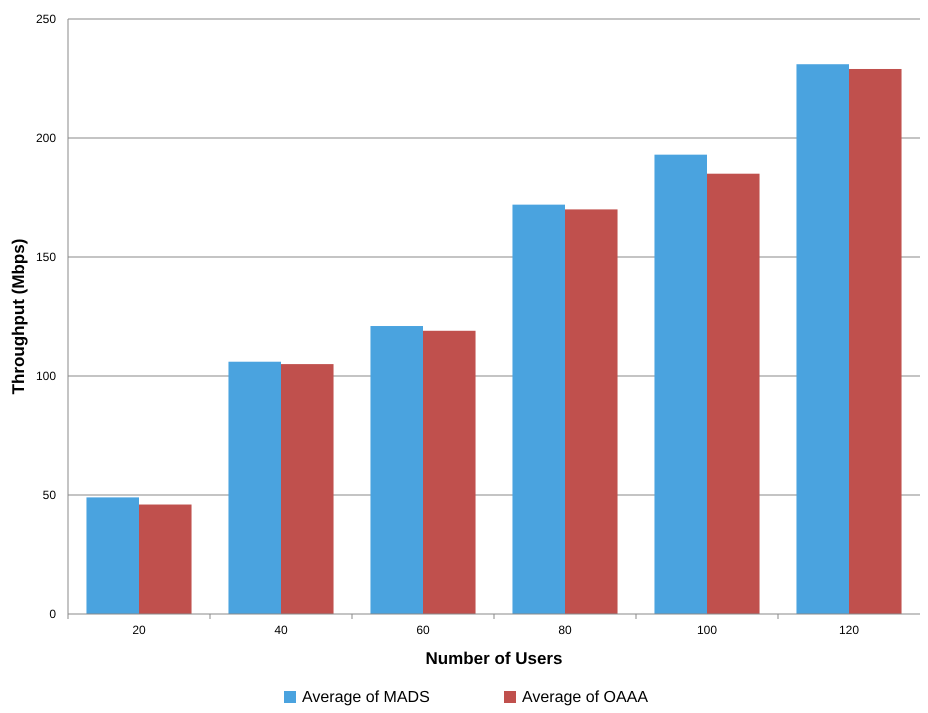 The width and height of the screenshot is (928, 713). Describe the element at coordinates (46, 376) in the screenshot. I see `y-tick-label: 100` at that location.